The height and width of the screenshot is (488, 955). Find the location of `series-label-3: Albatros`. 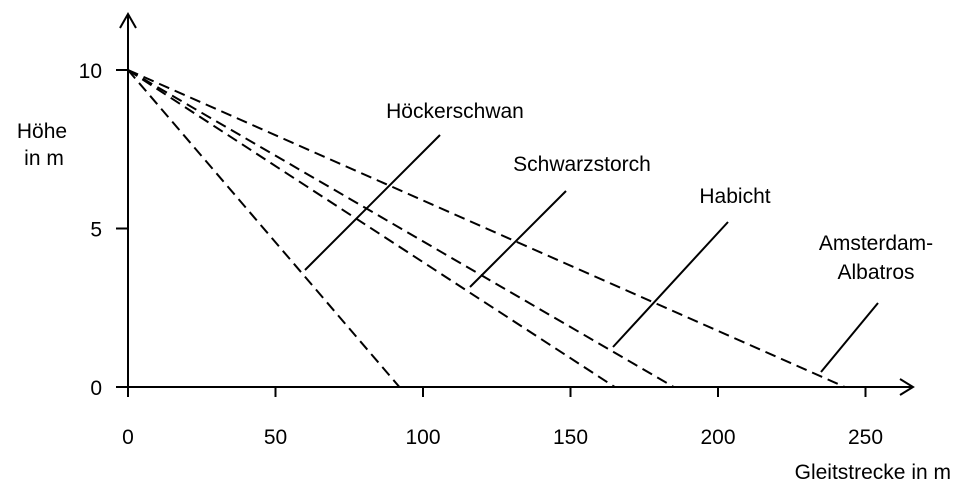

series-label-3: Albatros is located at coordinates (875, 272).